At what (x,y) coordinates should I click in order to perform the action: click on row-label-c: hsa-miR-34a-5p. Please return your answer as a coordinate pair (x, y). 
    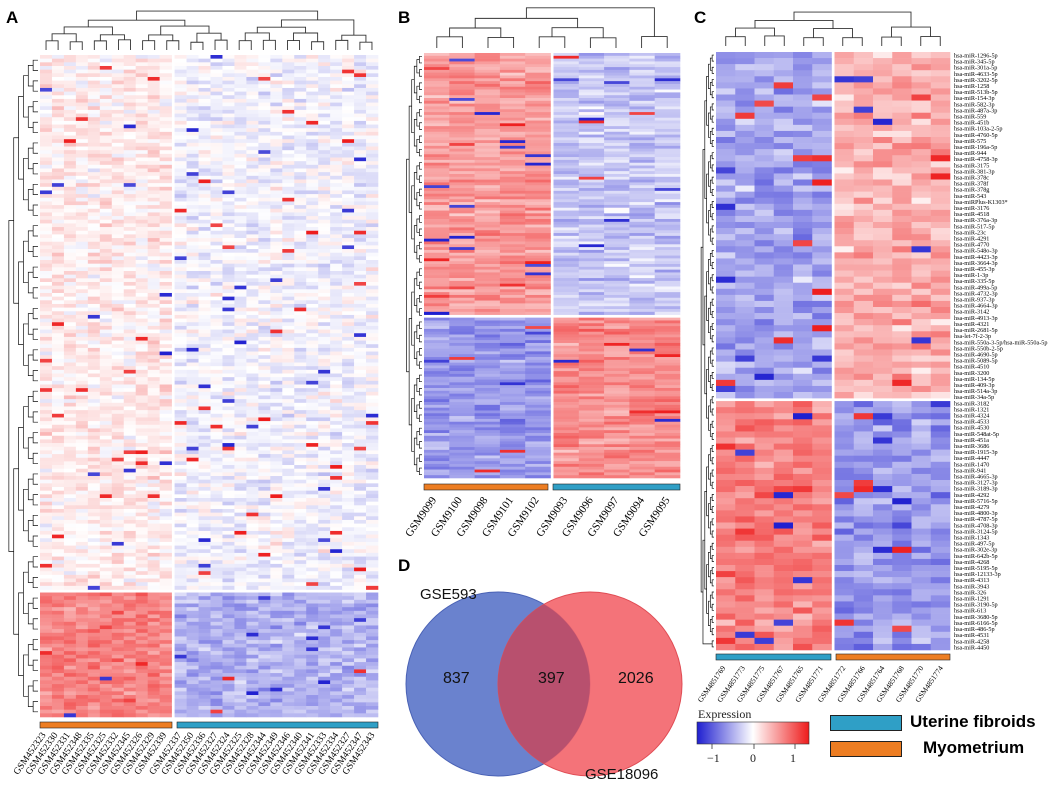
    Looking at the image, I should click on (974, 397).